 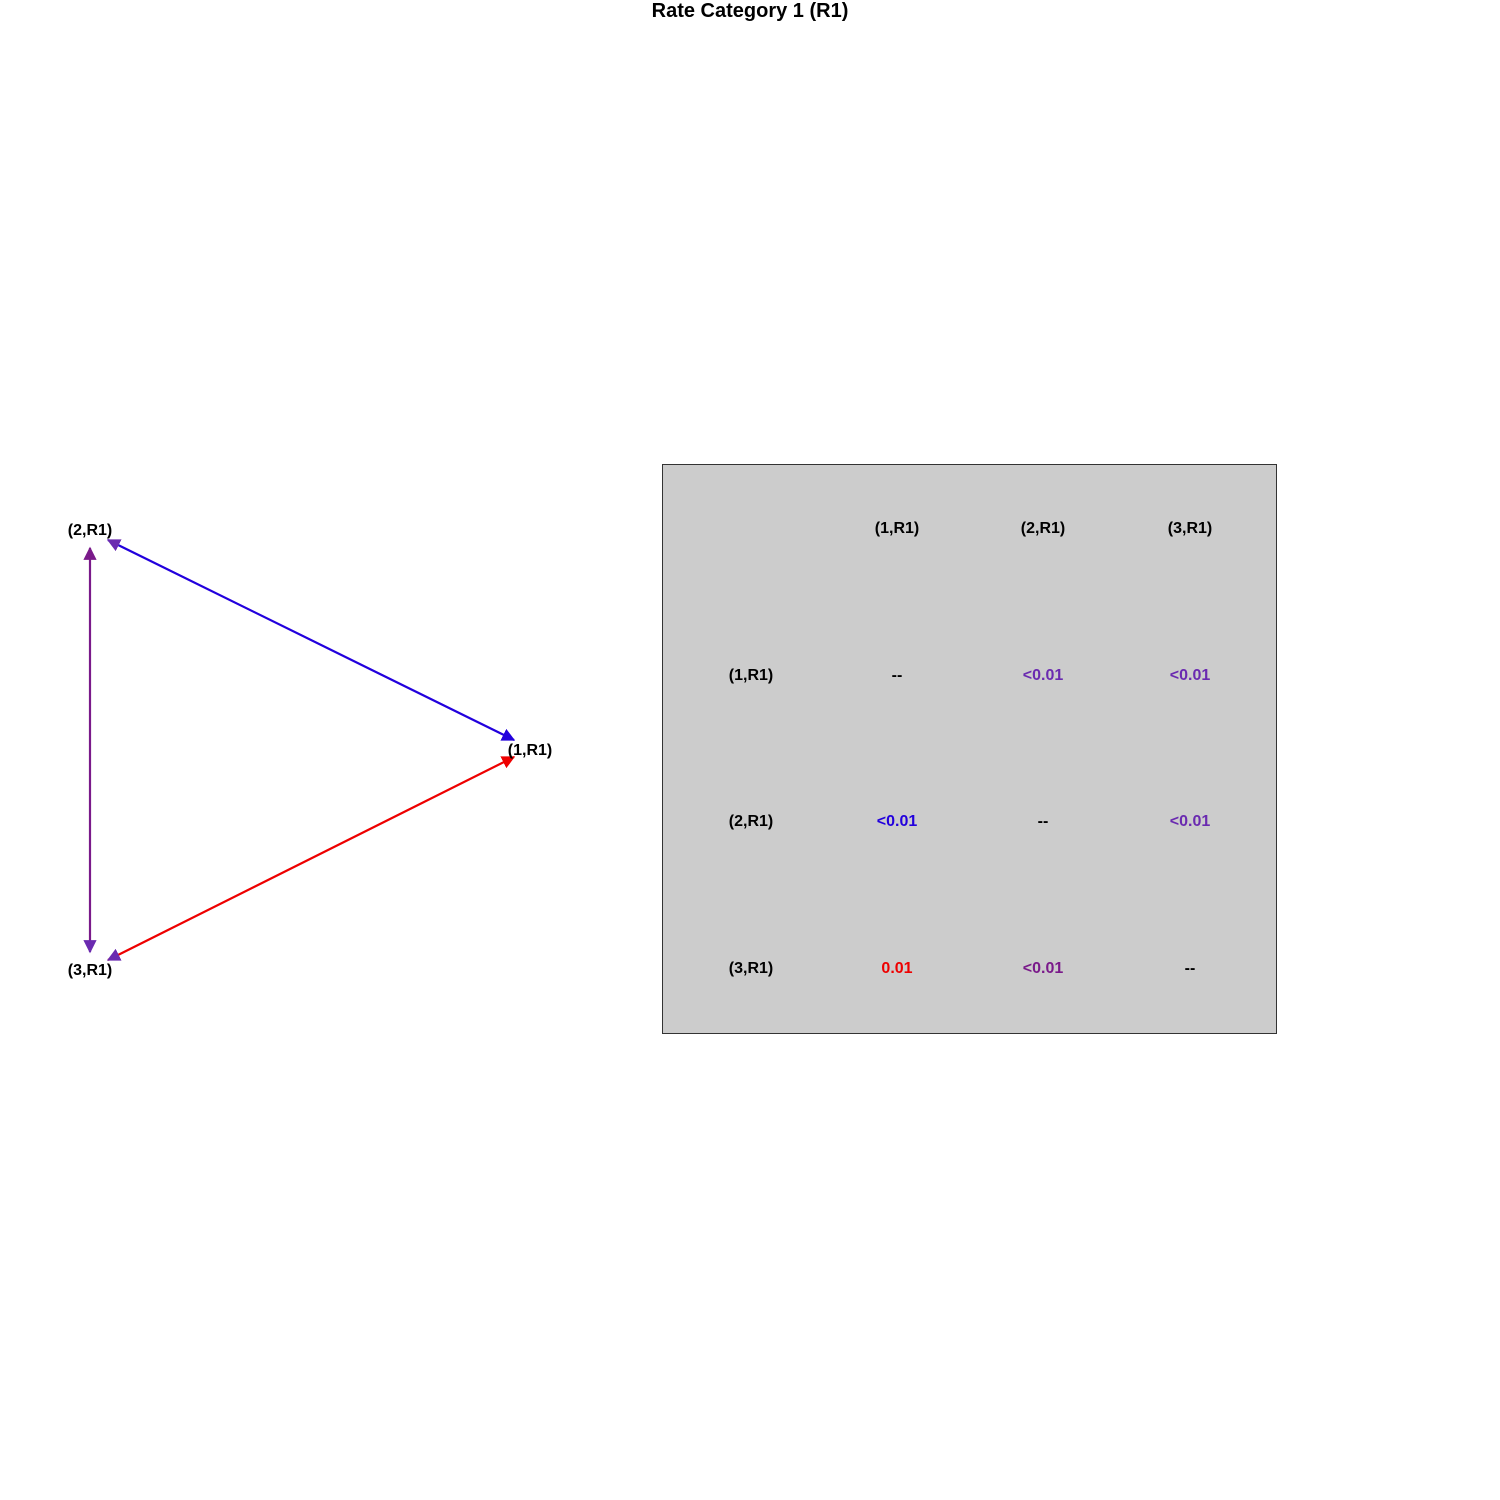 I want to click on col-header: (1,R1), so click(x=897, y=528).